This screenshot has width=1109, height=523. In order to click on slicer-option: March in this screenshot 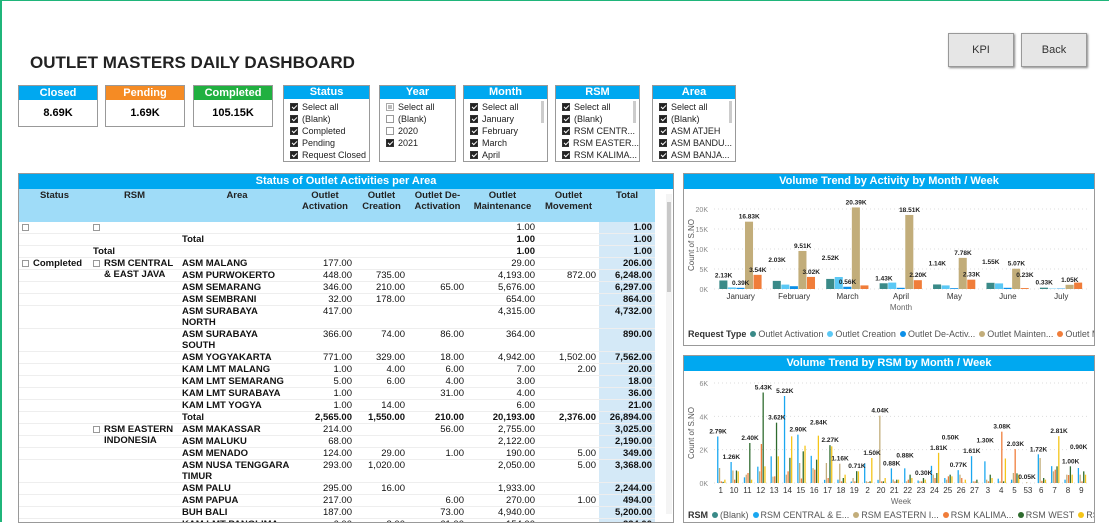, I will do `click(505, 143)`.